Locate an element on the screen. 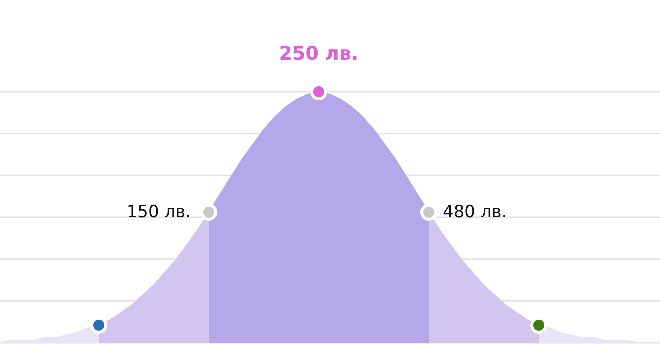 The height and width of the screenshot is (345, 660). annotation: 480 лв. is located at coordinates (475, 212).